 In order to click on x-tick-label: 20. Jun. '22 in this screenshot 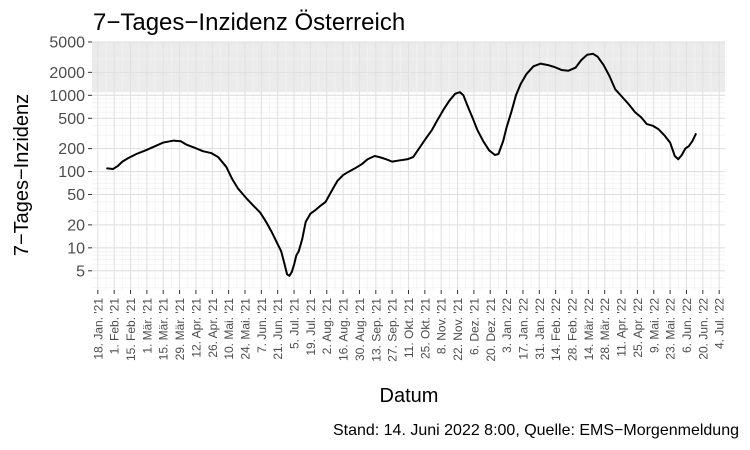, I will do `click(703, 329)`.